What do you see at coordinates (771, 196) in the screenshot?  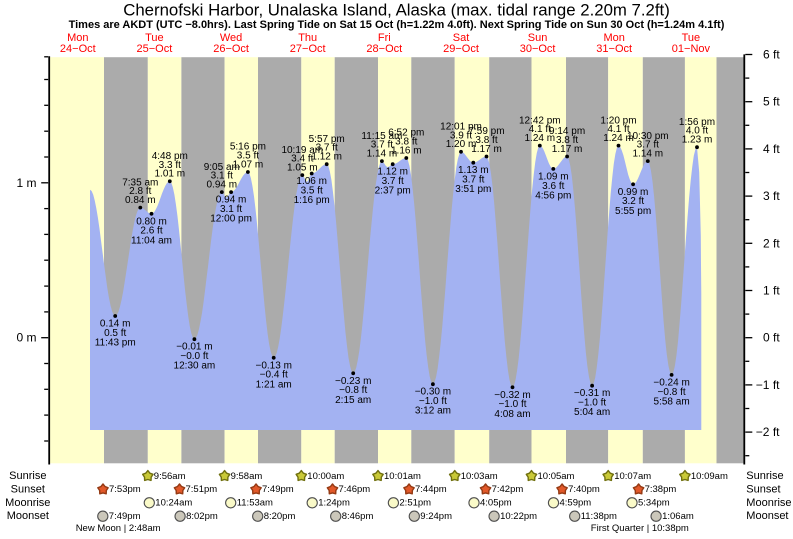 I see `svg-text: 3 ft` at bounding box center [771, 196].